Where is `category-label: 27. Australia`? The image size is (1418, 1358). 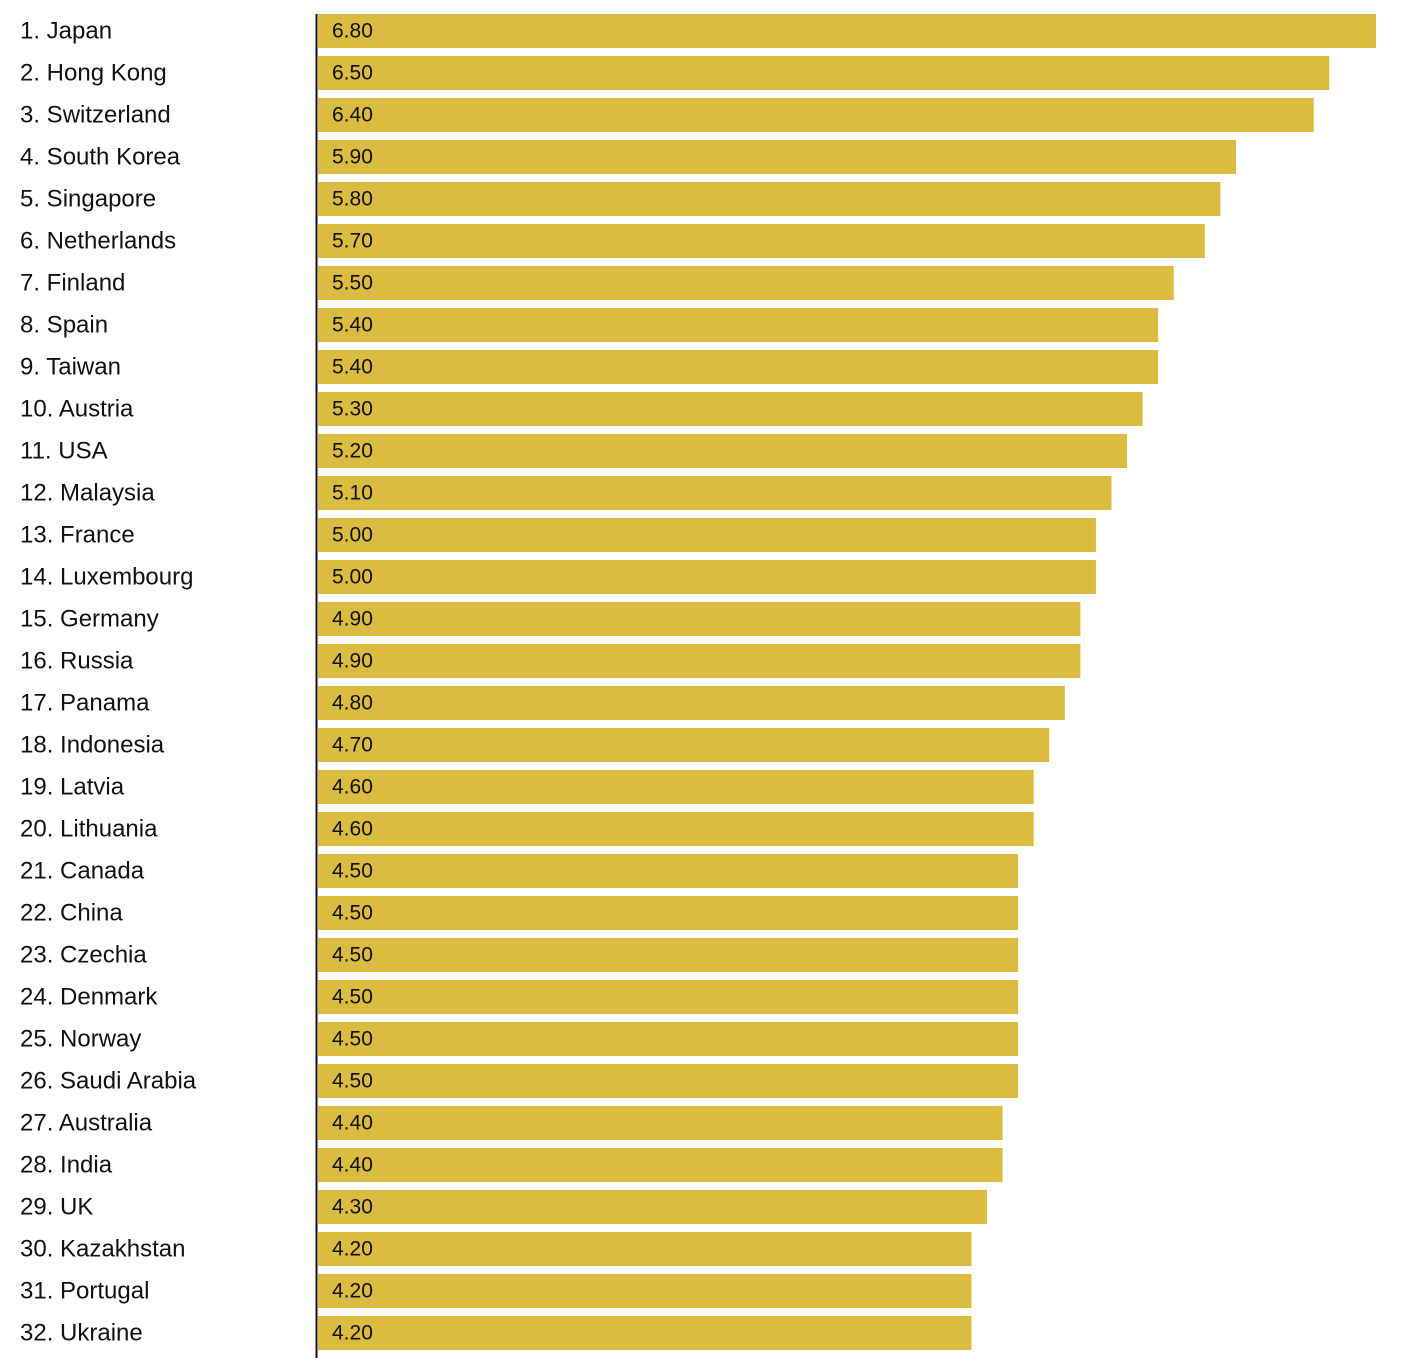 category-label: 27. Australia is located at coordinates (86, 1122).